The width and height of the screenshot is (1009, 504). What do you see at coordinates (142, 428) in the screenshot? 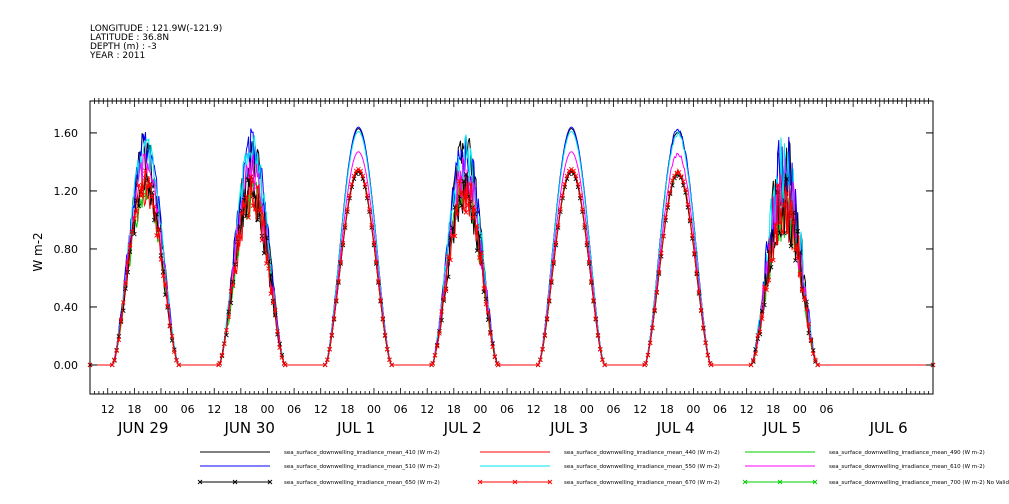
I see `x-day-label: JUN 29` at bounding box center [142, 428].